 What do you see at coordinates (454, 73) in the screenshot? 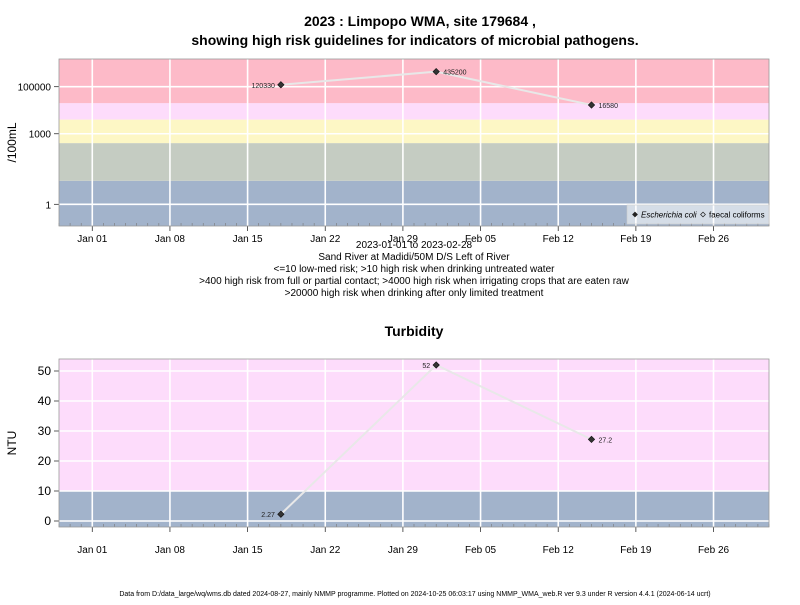
I see `data-label: 435200` at bounding box center [454, 73].